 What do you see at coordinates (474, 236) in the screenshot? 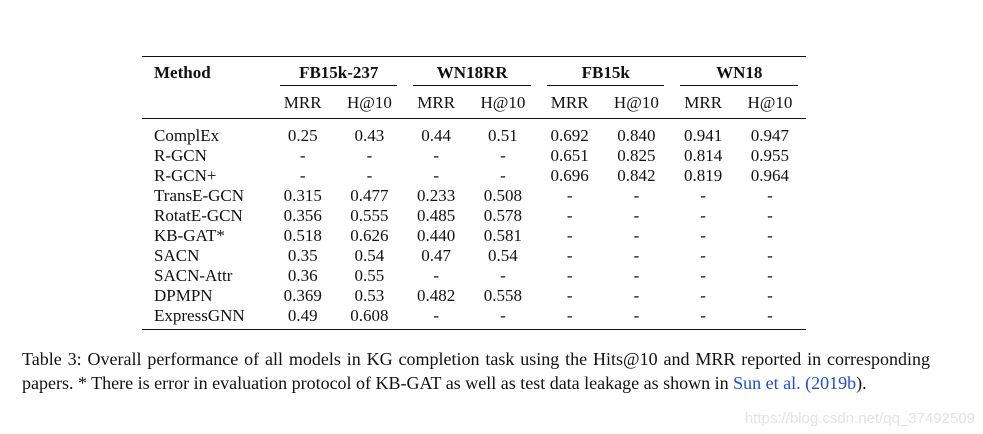
I see `table-row: KB-GAT* 0.518 0.626 0.440 0.581 - - - -` at bounding box center [474, 236].